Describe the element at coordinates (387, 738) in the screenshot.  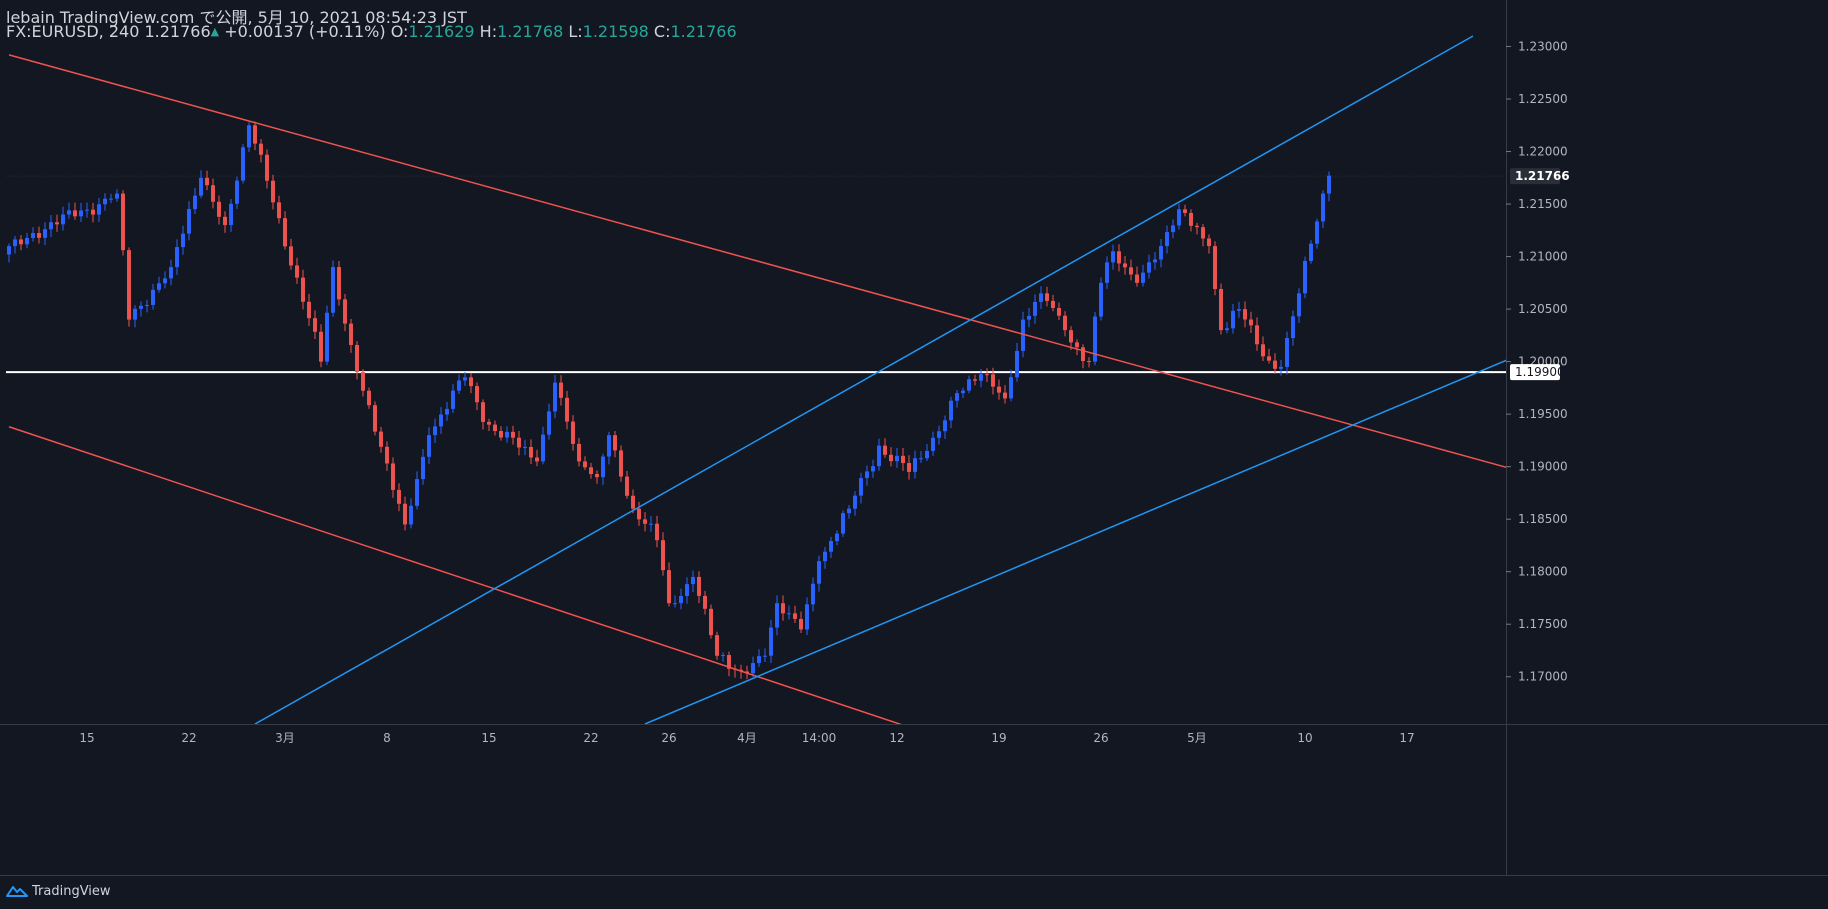
I see `time-tick-label: 8` at that location.